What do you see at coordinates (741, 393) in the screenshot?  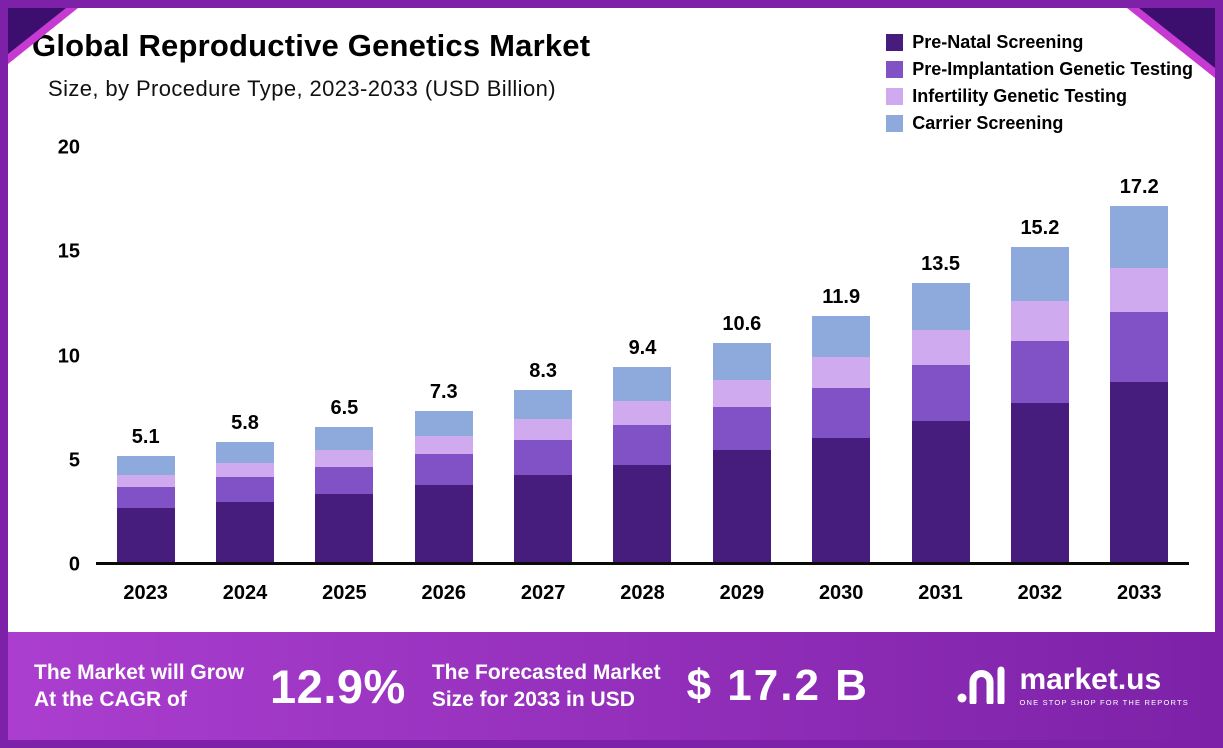 I see `segment-infertility-genetic-testing-2029` at bounding box center [741, 393].